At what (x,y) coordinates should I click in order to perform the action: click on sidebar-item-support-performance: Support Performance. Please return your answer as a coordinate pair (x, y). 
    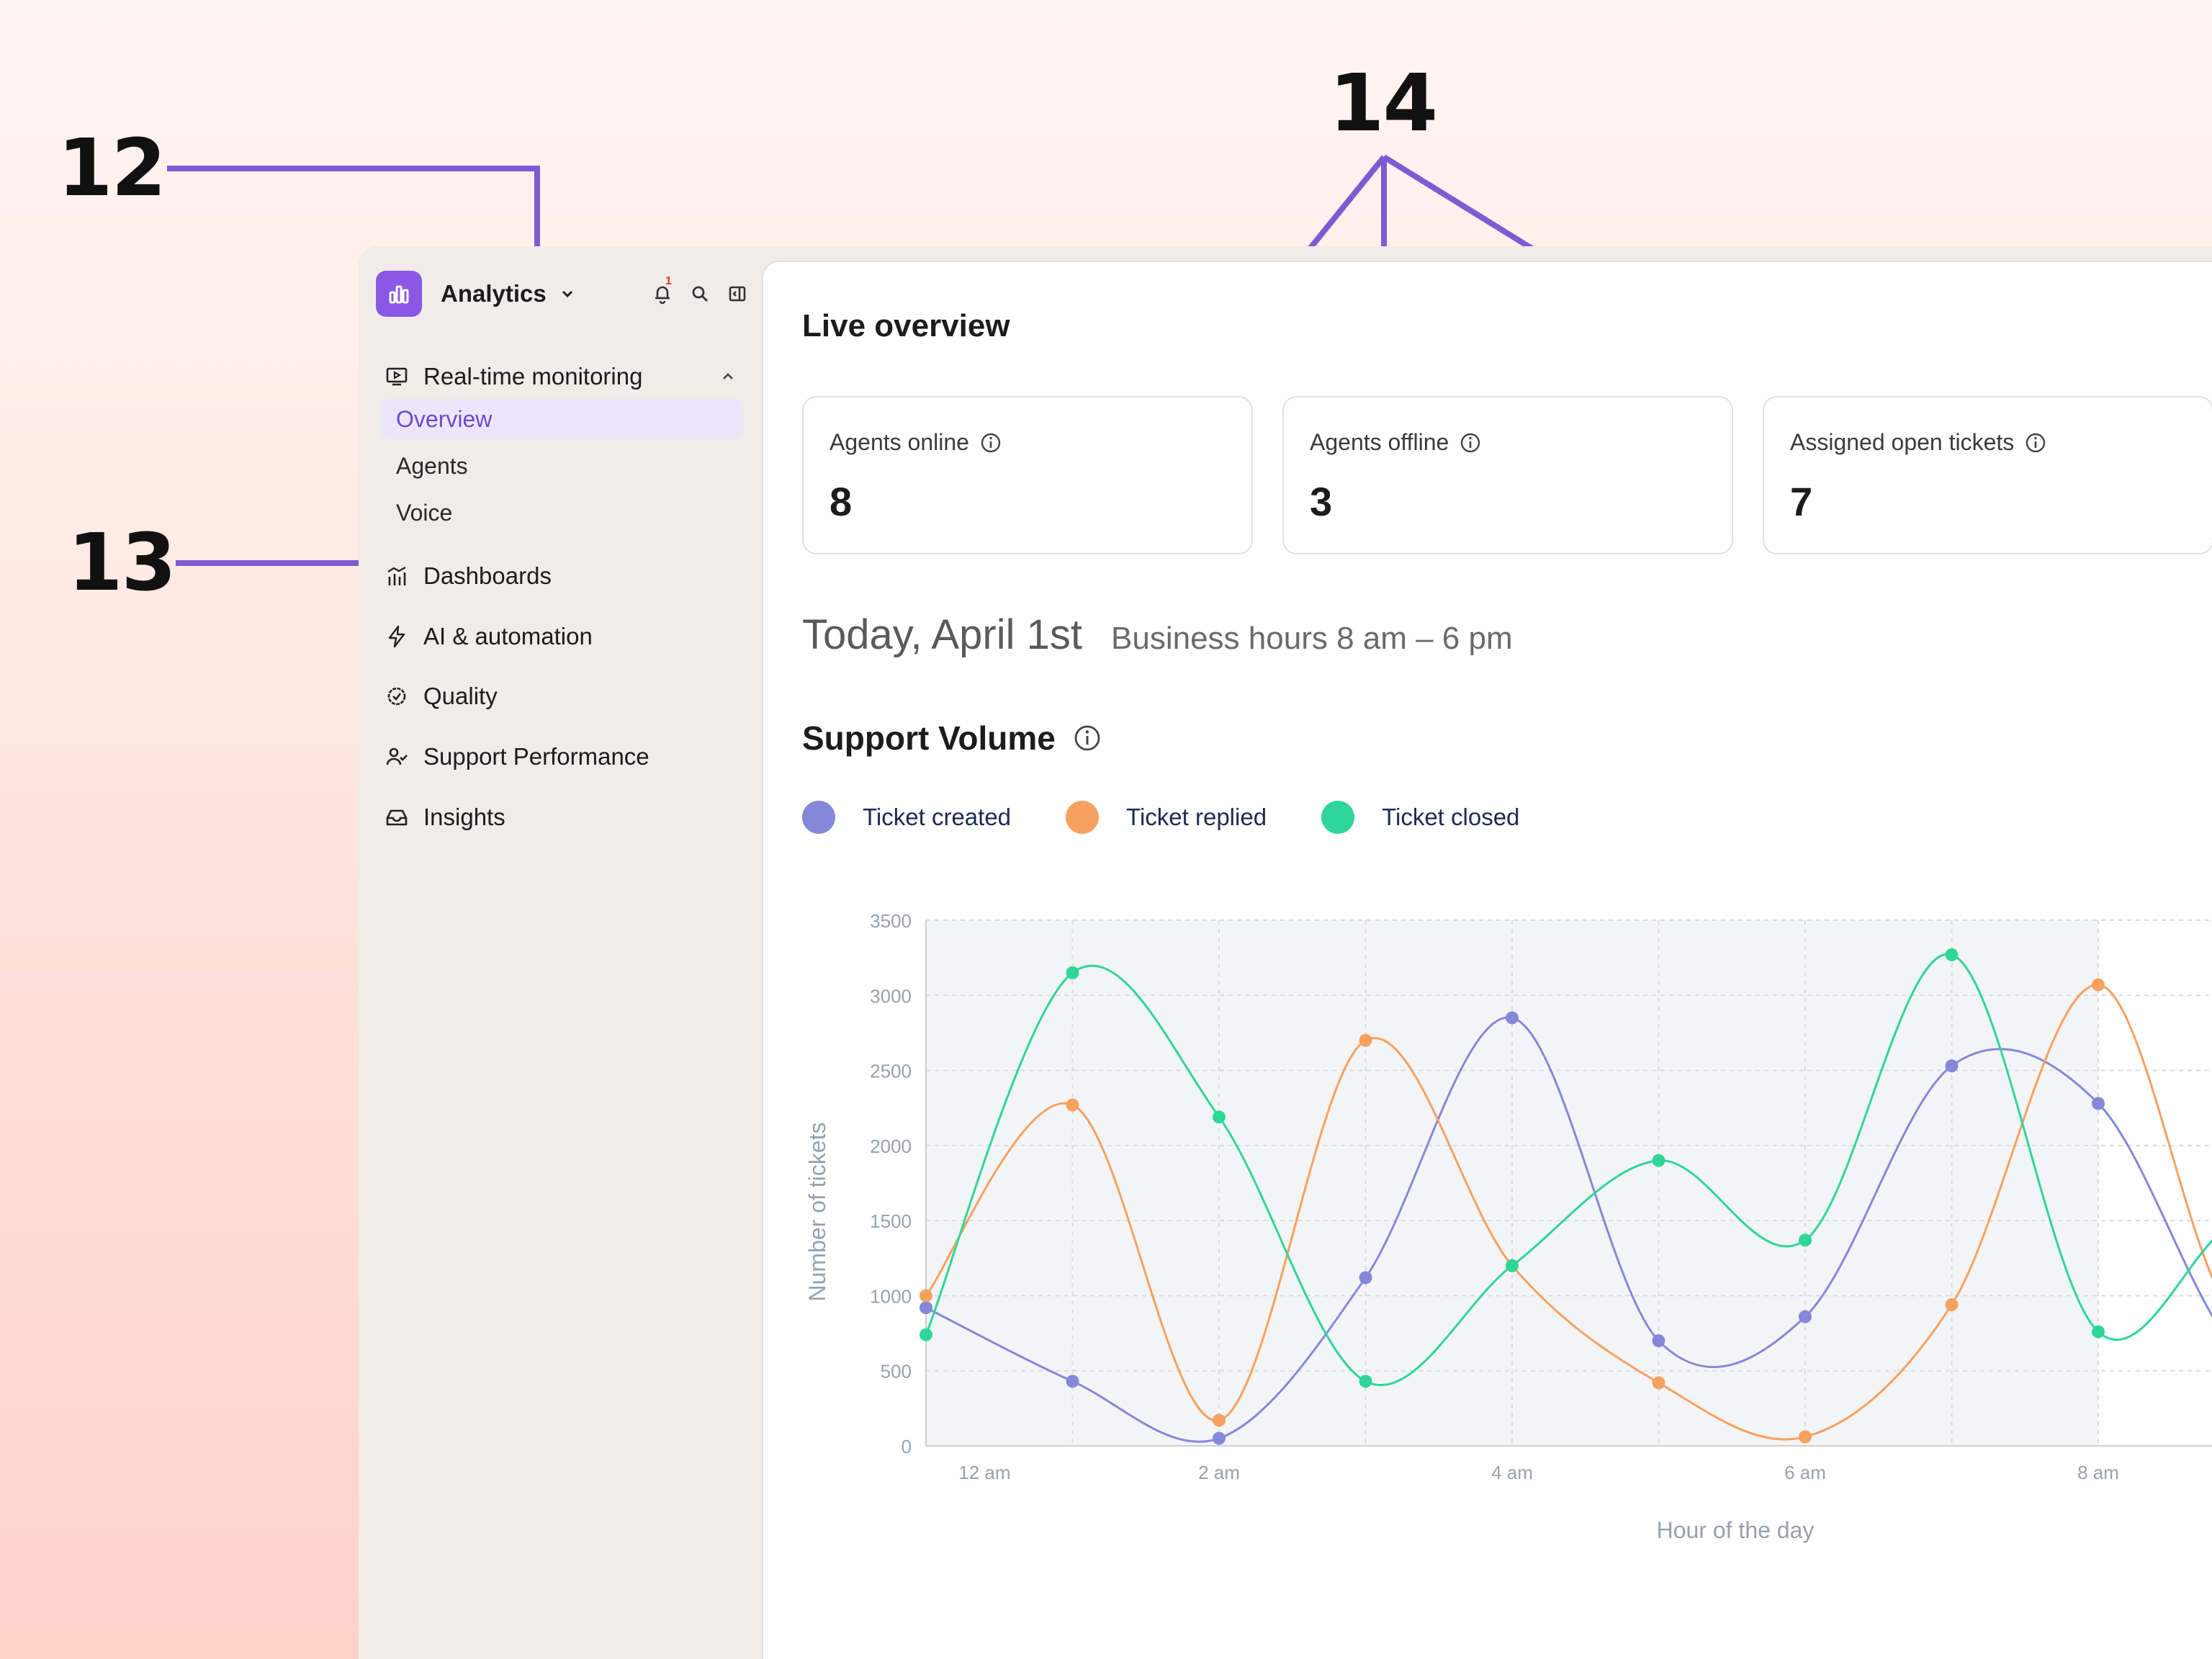
    Looking at the image, I should click on (517, 757).